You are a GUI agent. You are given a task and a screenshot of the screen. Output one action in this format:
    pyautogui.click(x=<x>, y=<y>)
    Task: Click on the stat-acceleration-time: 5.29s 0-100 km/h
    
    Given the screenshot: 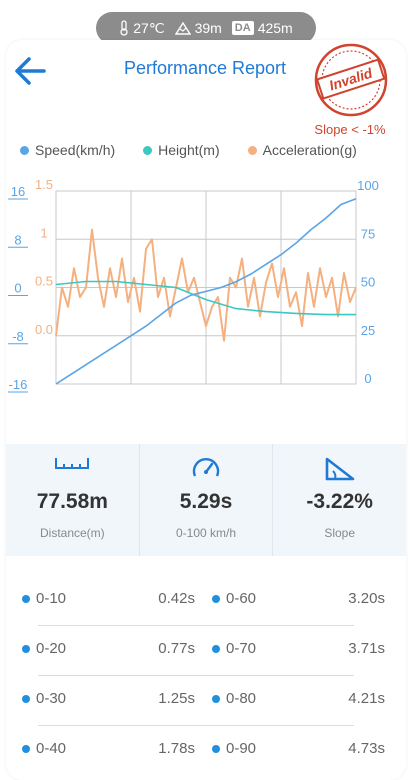 What is the action you would take?
    pyautogui.click(x=205, y=500)
    